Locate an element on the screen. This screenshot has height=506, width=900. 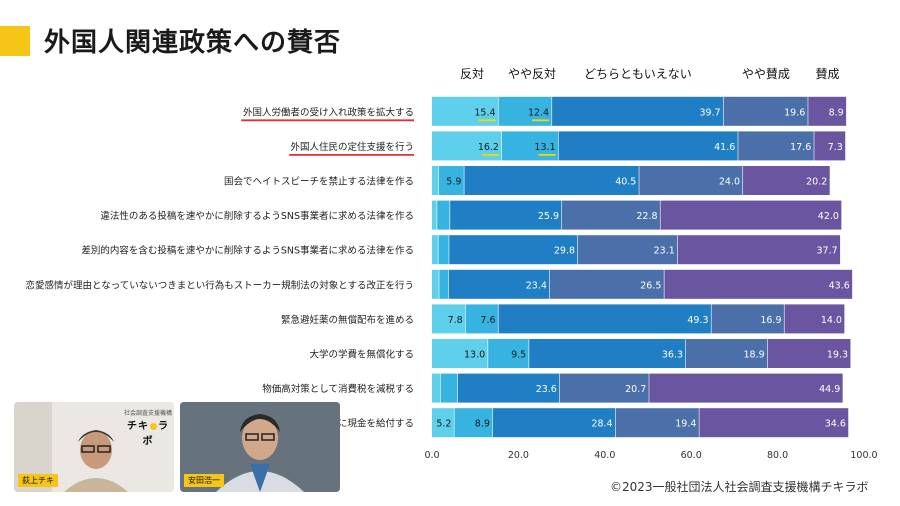
page-title: 外国人関連政策への賛否 is located at coordinates (193, 43).